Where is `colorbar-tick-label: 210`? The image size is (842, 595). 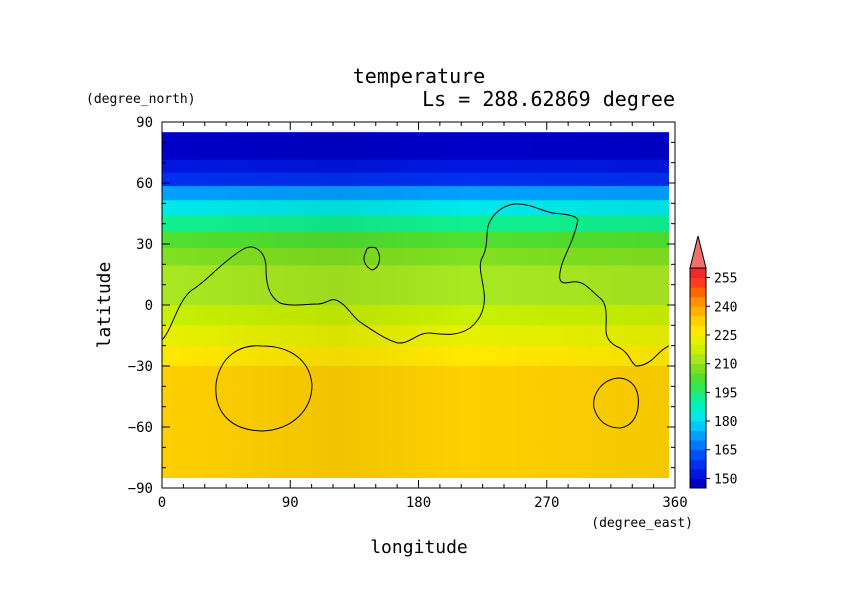 colorbar-tick-label: 210 is located at coordinates (725, 365).